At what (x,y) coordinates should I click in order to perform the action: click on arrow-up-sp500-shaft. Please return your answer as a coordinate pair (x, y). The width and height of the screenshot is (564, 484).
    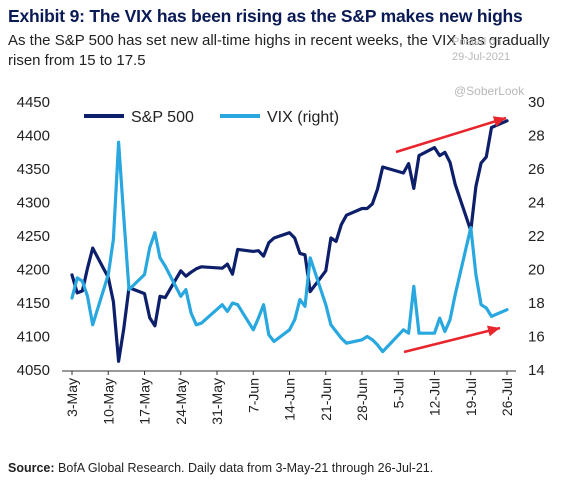
    Looking at the image, I should click on (451, 135).